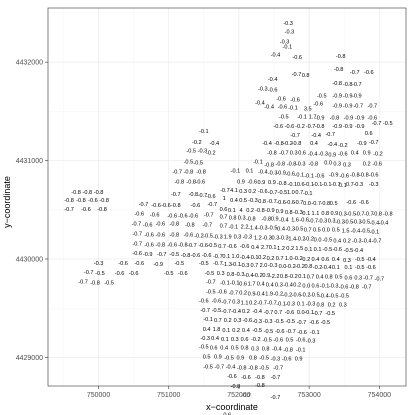 The image size is (415, 415). I want to click on point-label: 1.2, so click(281, 249).